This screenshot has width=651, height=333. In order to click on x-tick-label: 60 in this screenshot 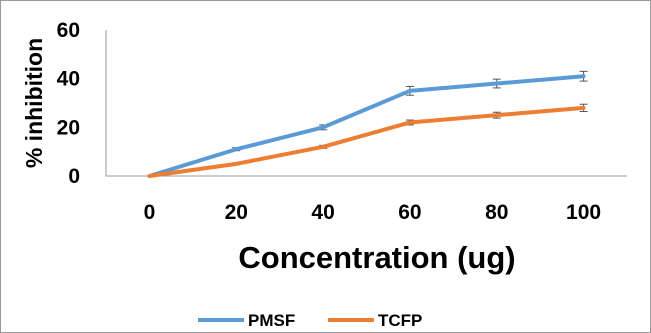, I will do `click(409, 212)`.